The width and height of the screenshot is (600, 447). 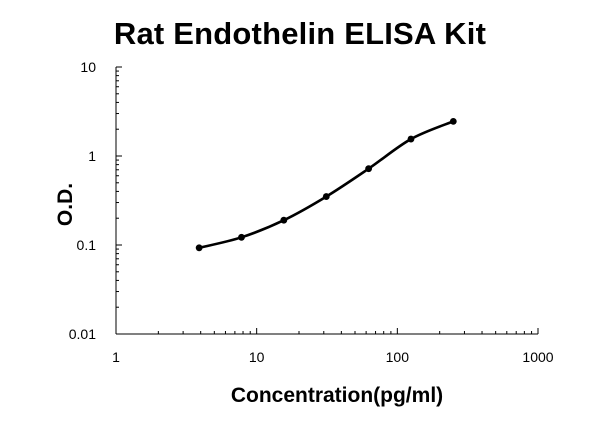 What do you see at coordinates (88, 67) in the screenshot?
I see `y-tick-label: 10` at bounding box center [88, 67].